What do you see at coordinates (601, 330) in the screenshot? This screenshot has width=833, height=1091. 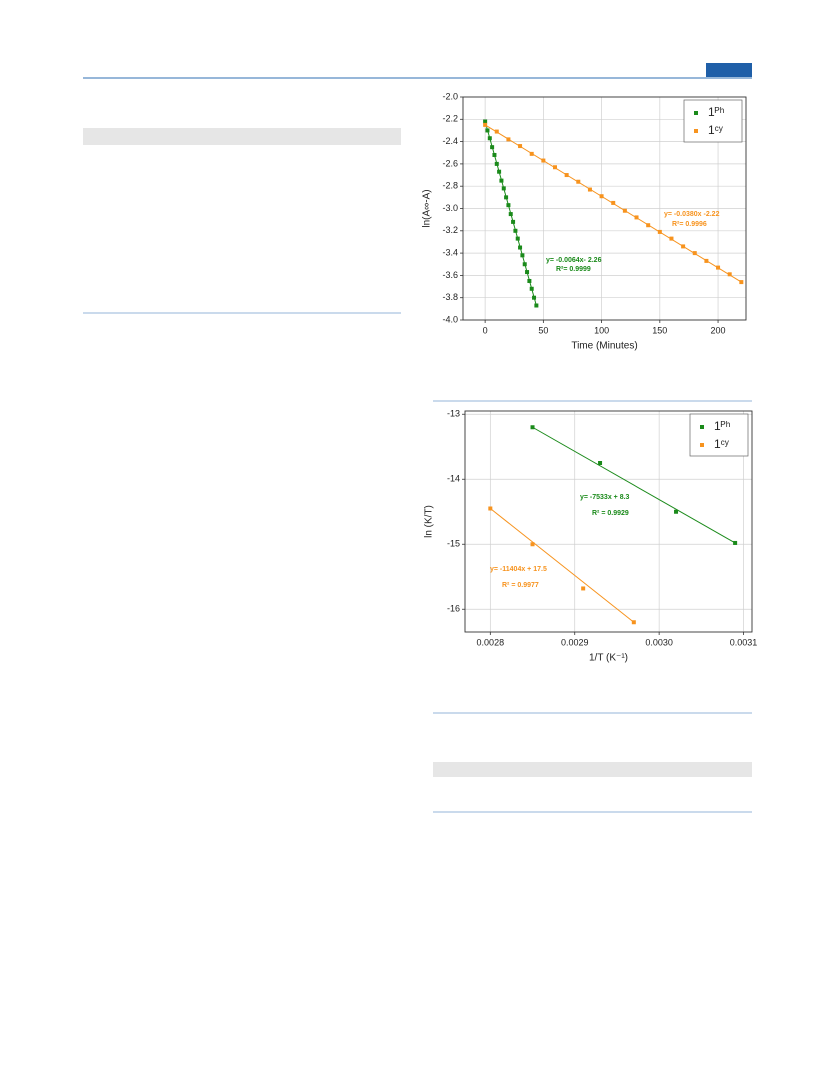 I see `x-tick-label: 100` at bounding box center [601, 330].